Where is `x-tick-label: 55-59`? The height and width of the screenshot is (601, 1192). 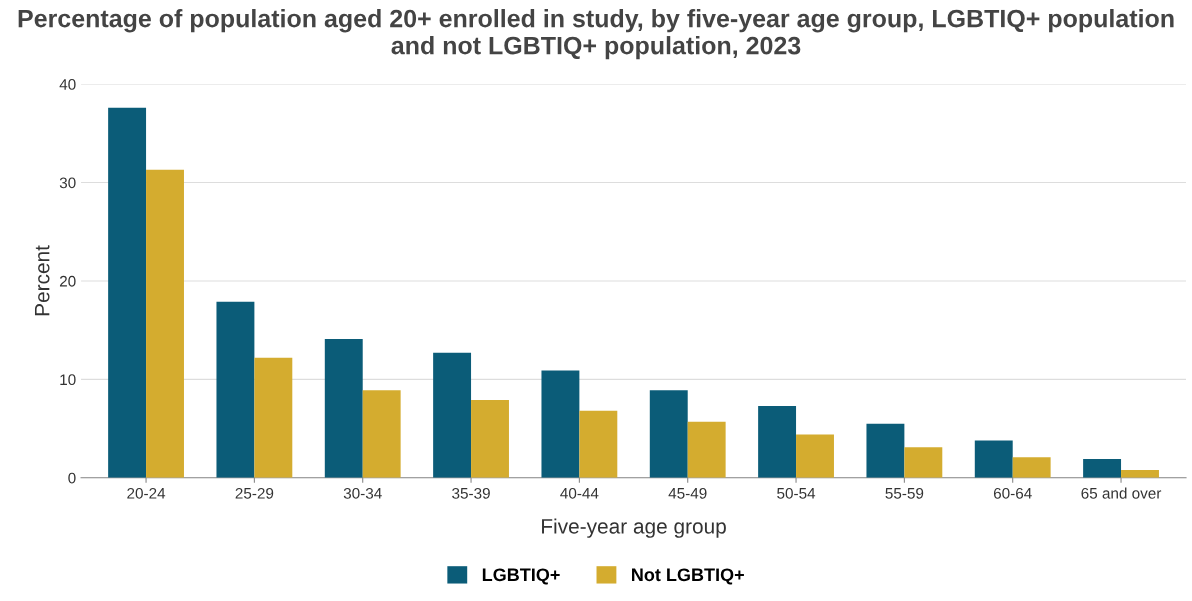
x-tick-label: 55-59 is located at coordinates (904, 493).